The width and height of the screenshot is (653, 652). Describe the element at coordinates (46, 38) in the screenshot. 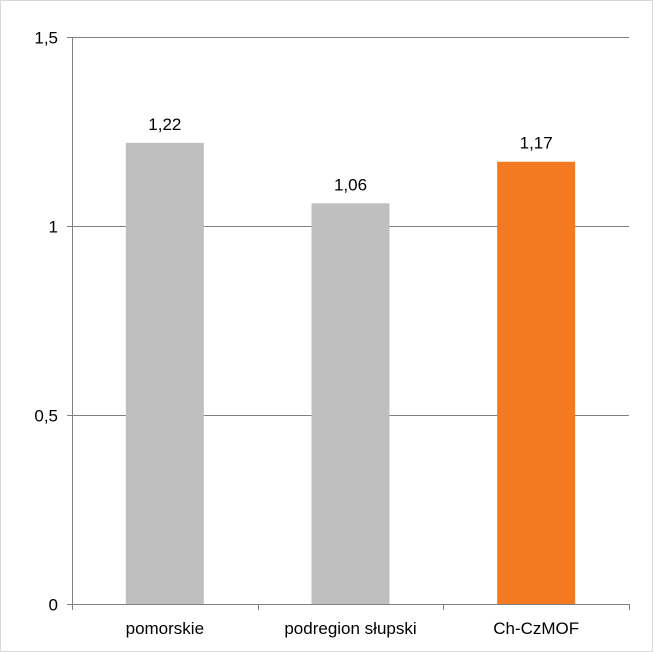

I see `y-tick-label: 1,5` at that location.